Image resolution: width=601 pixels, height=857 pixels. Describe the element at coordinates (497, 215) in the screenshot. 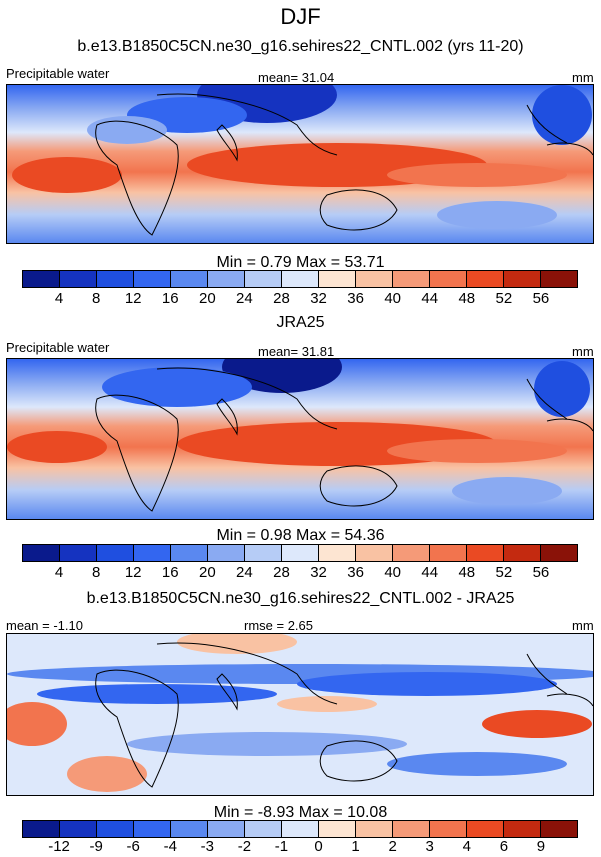

I see `panel1-dry-southpac` at that location.